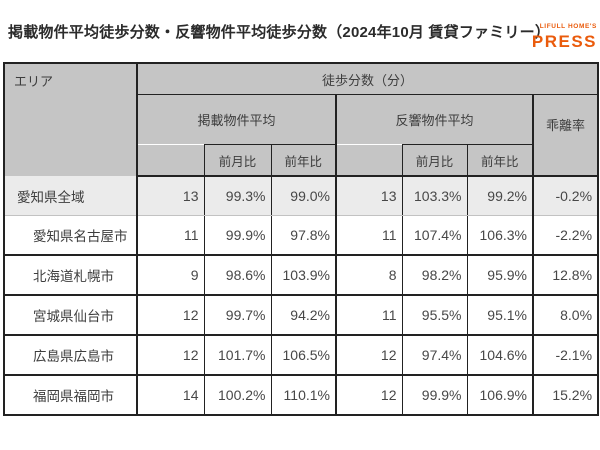 This screenshot has width=600, height=450. I want to click on logo-press-text: PRESS, so click(564, 41).